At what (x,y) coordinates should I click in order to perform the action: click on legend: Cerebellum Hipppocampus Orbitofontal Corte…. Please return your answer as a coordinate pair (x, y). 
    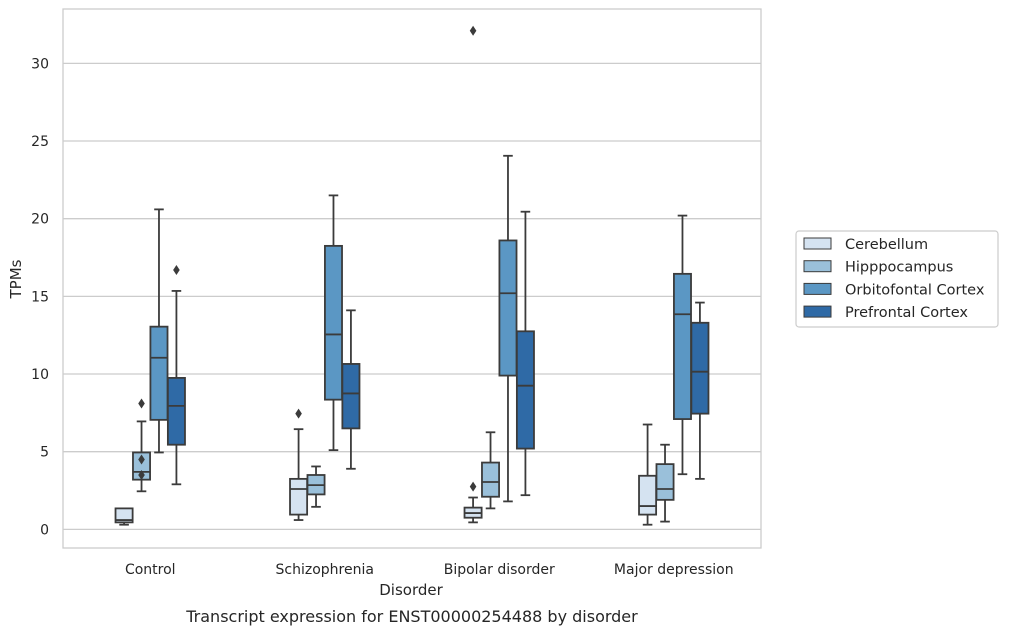
    Looking at the image, I should click on (897, 279).